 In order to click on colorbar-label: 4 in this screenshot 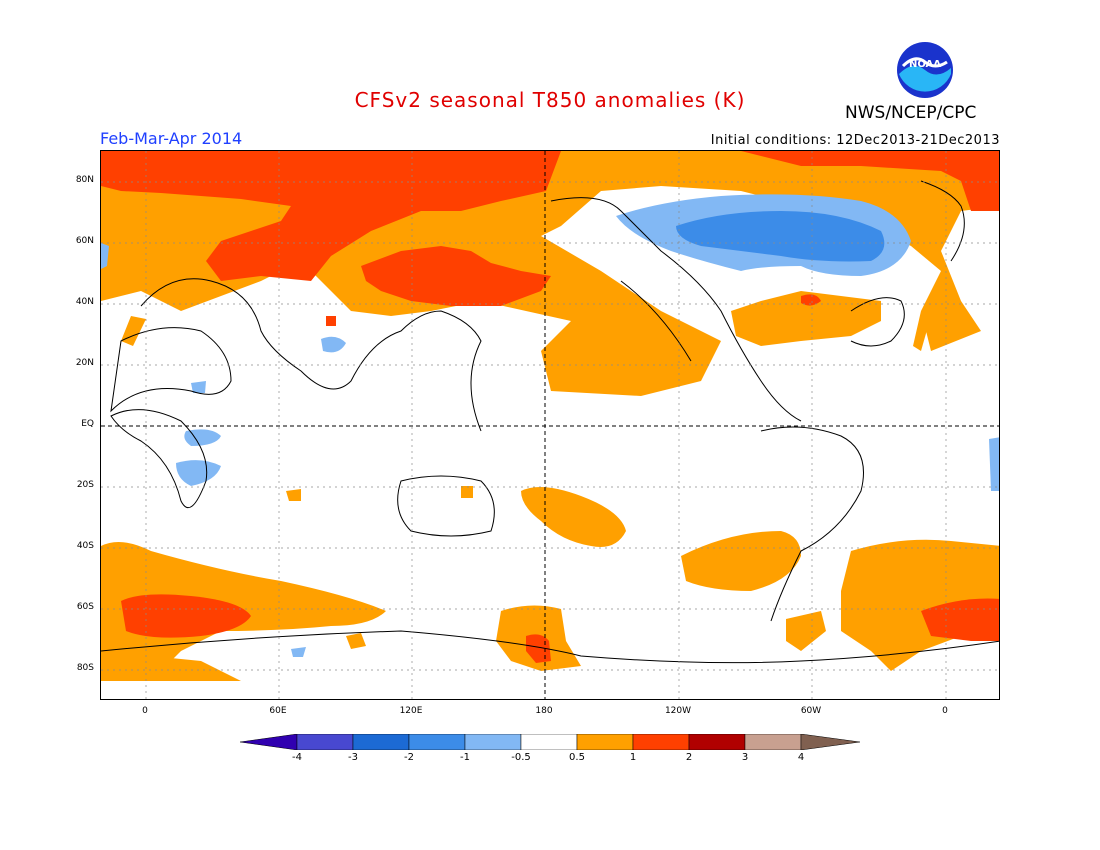, I will do `click(801, 757)`.